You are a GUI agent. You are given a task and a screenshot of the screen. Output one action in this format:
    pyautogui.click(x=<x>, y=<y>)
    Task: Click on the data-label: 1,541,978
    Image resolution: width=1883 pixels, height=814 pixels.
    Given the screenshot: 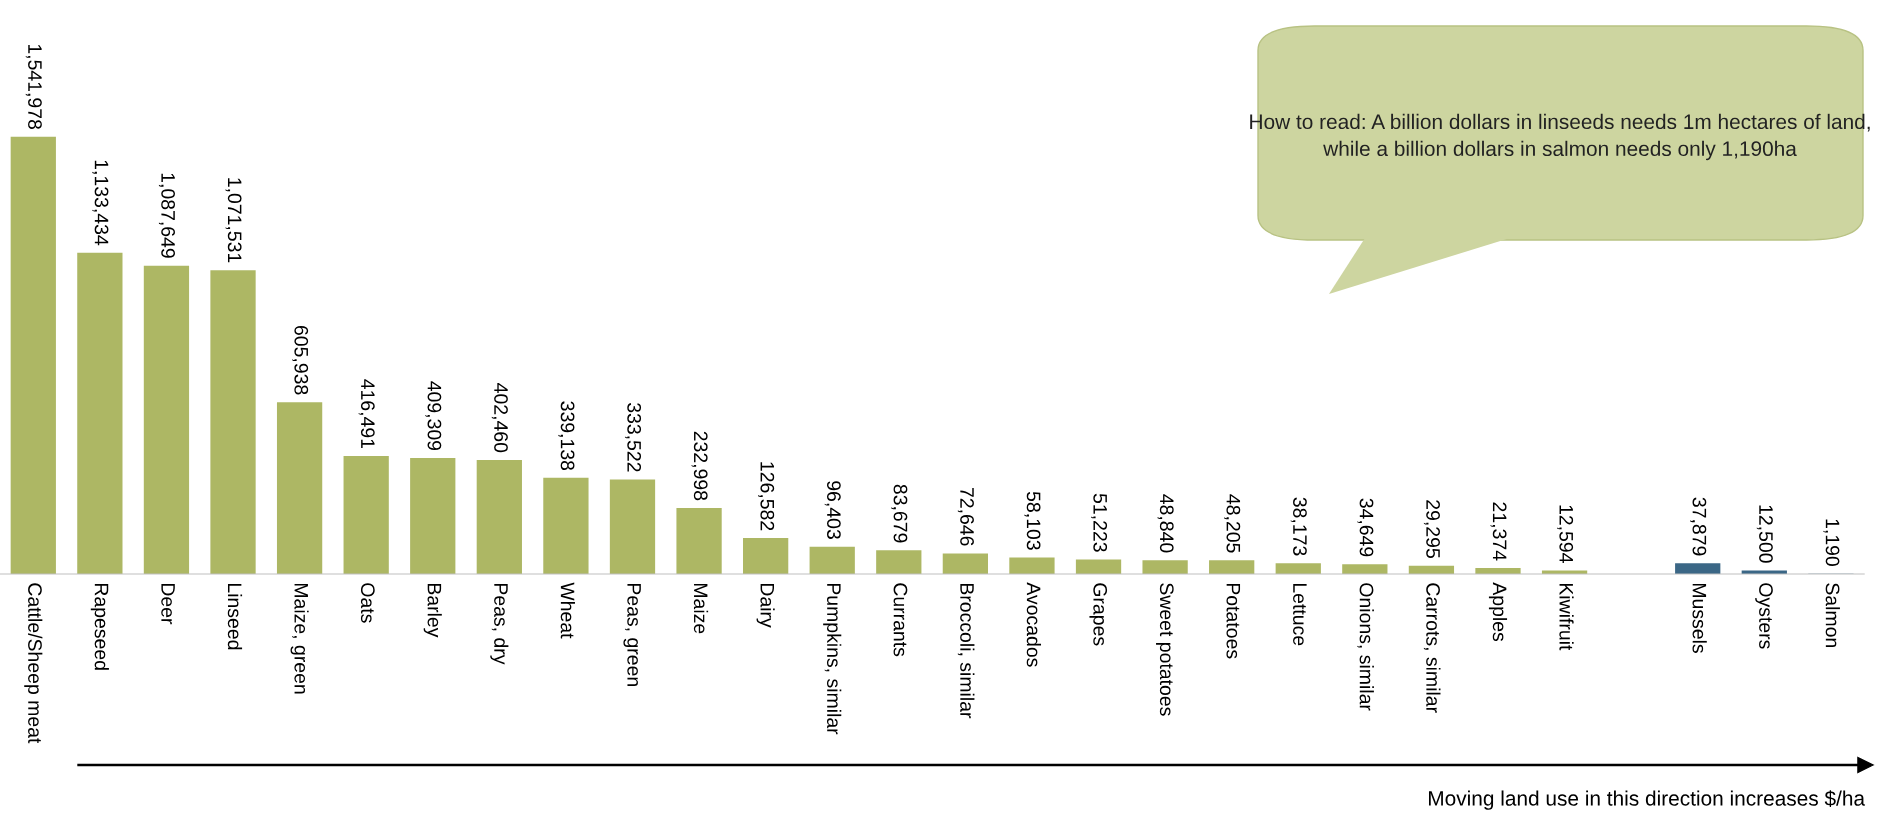 What is the action you would take?
    pyautogui.click(x=33, y=87)
    